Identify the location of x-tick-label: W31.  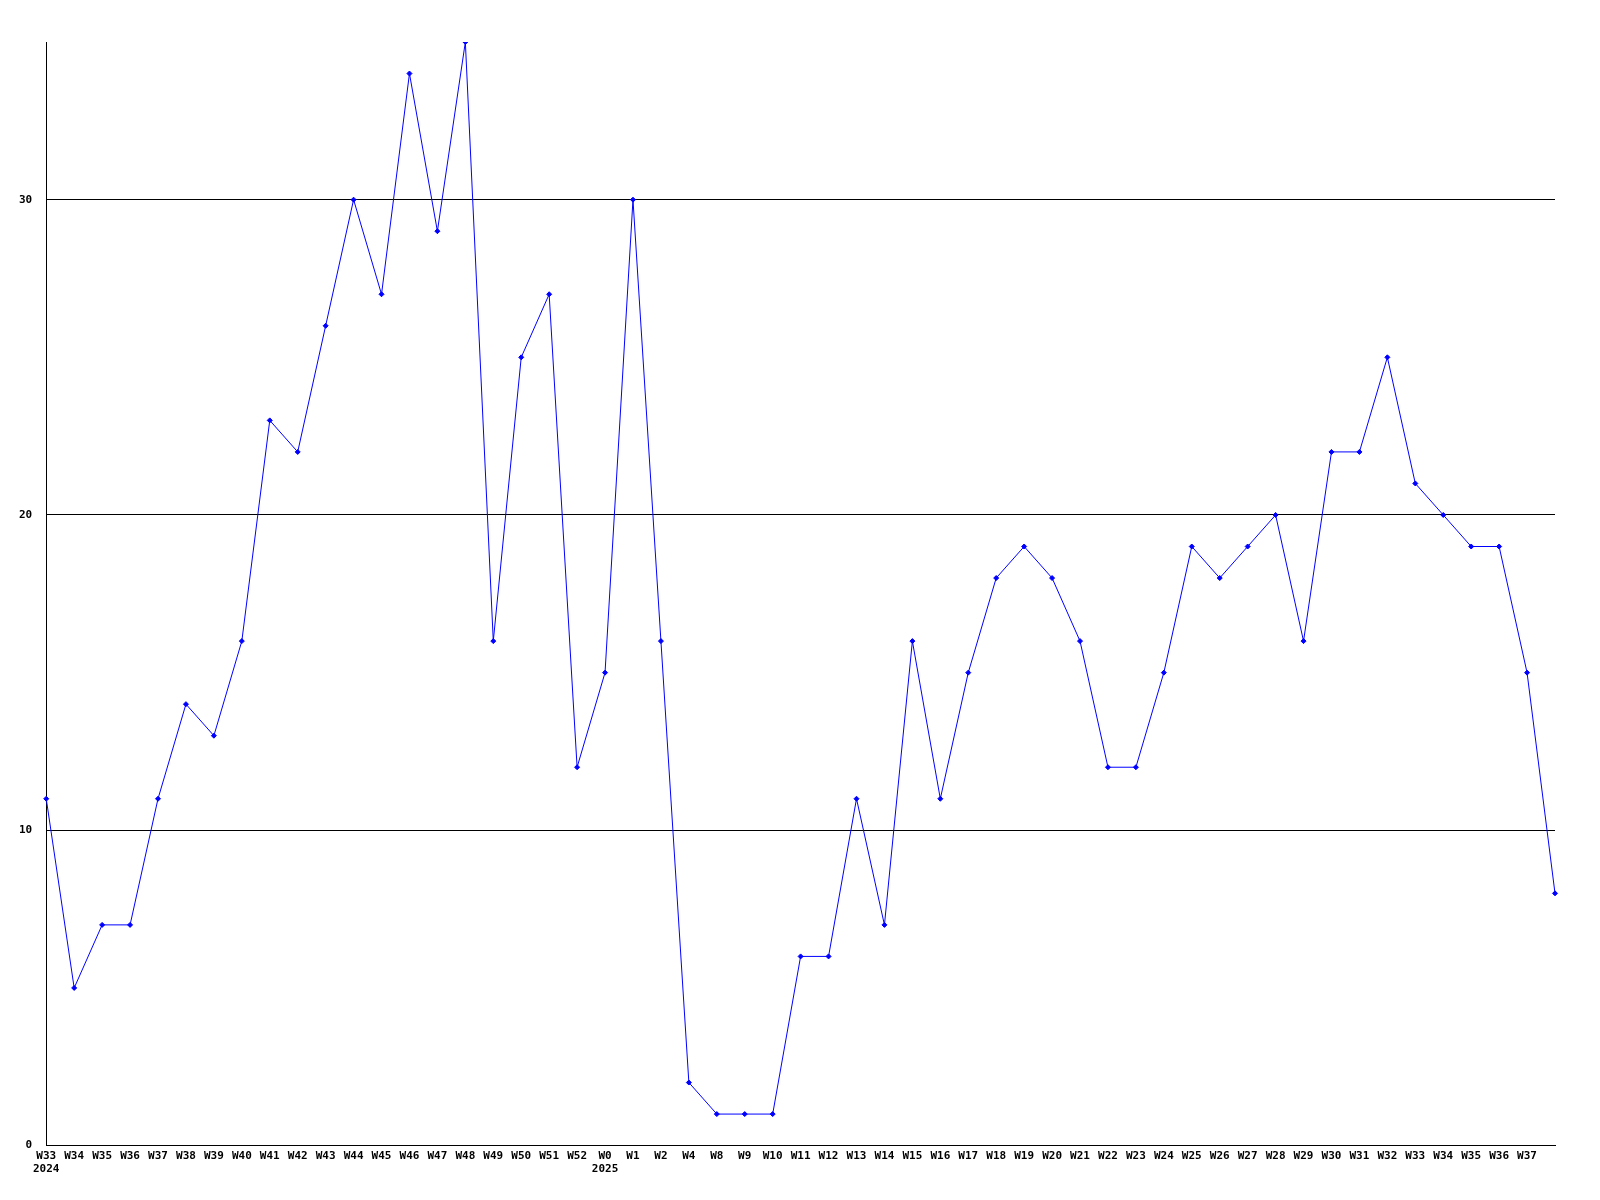
(1359, 1156).